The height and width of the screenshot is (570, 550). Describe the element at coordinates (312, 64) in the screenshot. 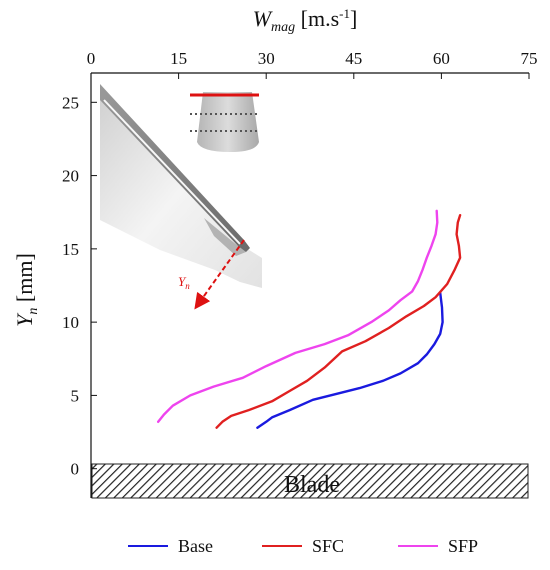

I see `x-ticks: 0 15 30 45 60 75` at that location.